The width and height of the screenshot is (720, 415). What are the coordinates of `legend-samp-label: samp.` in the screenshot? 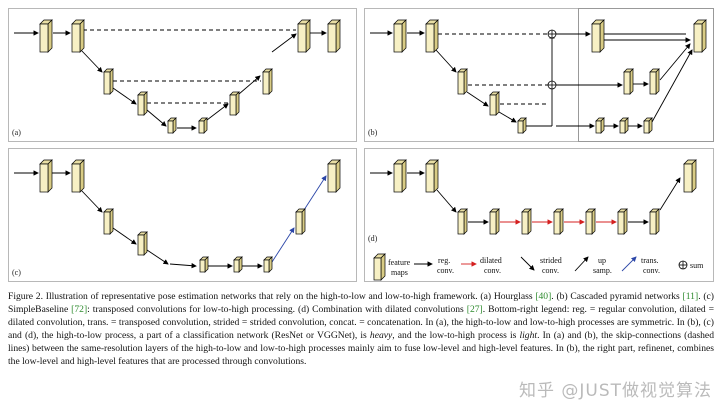 It's located at (602, 270).